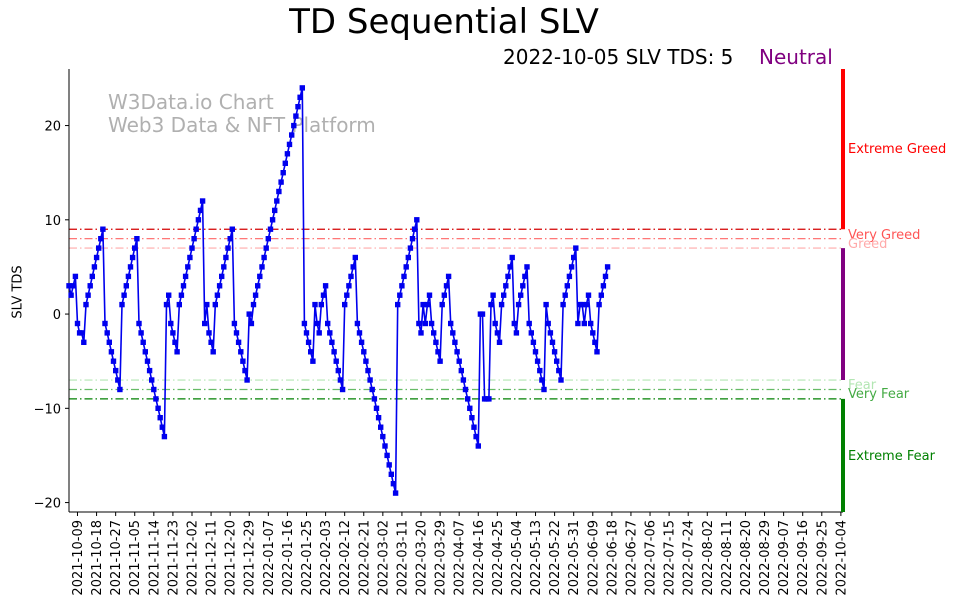 Image resolution: width=962 pixels, height=613 pixels. Describe the element at coordinates (326, 558) in the screenshot. I see `x-tick-label: 2022-02-03` at that location.